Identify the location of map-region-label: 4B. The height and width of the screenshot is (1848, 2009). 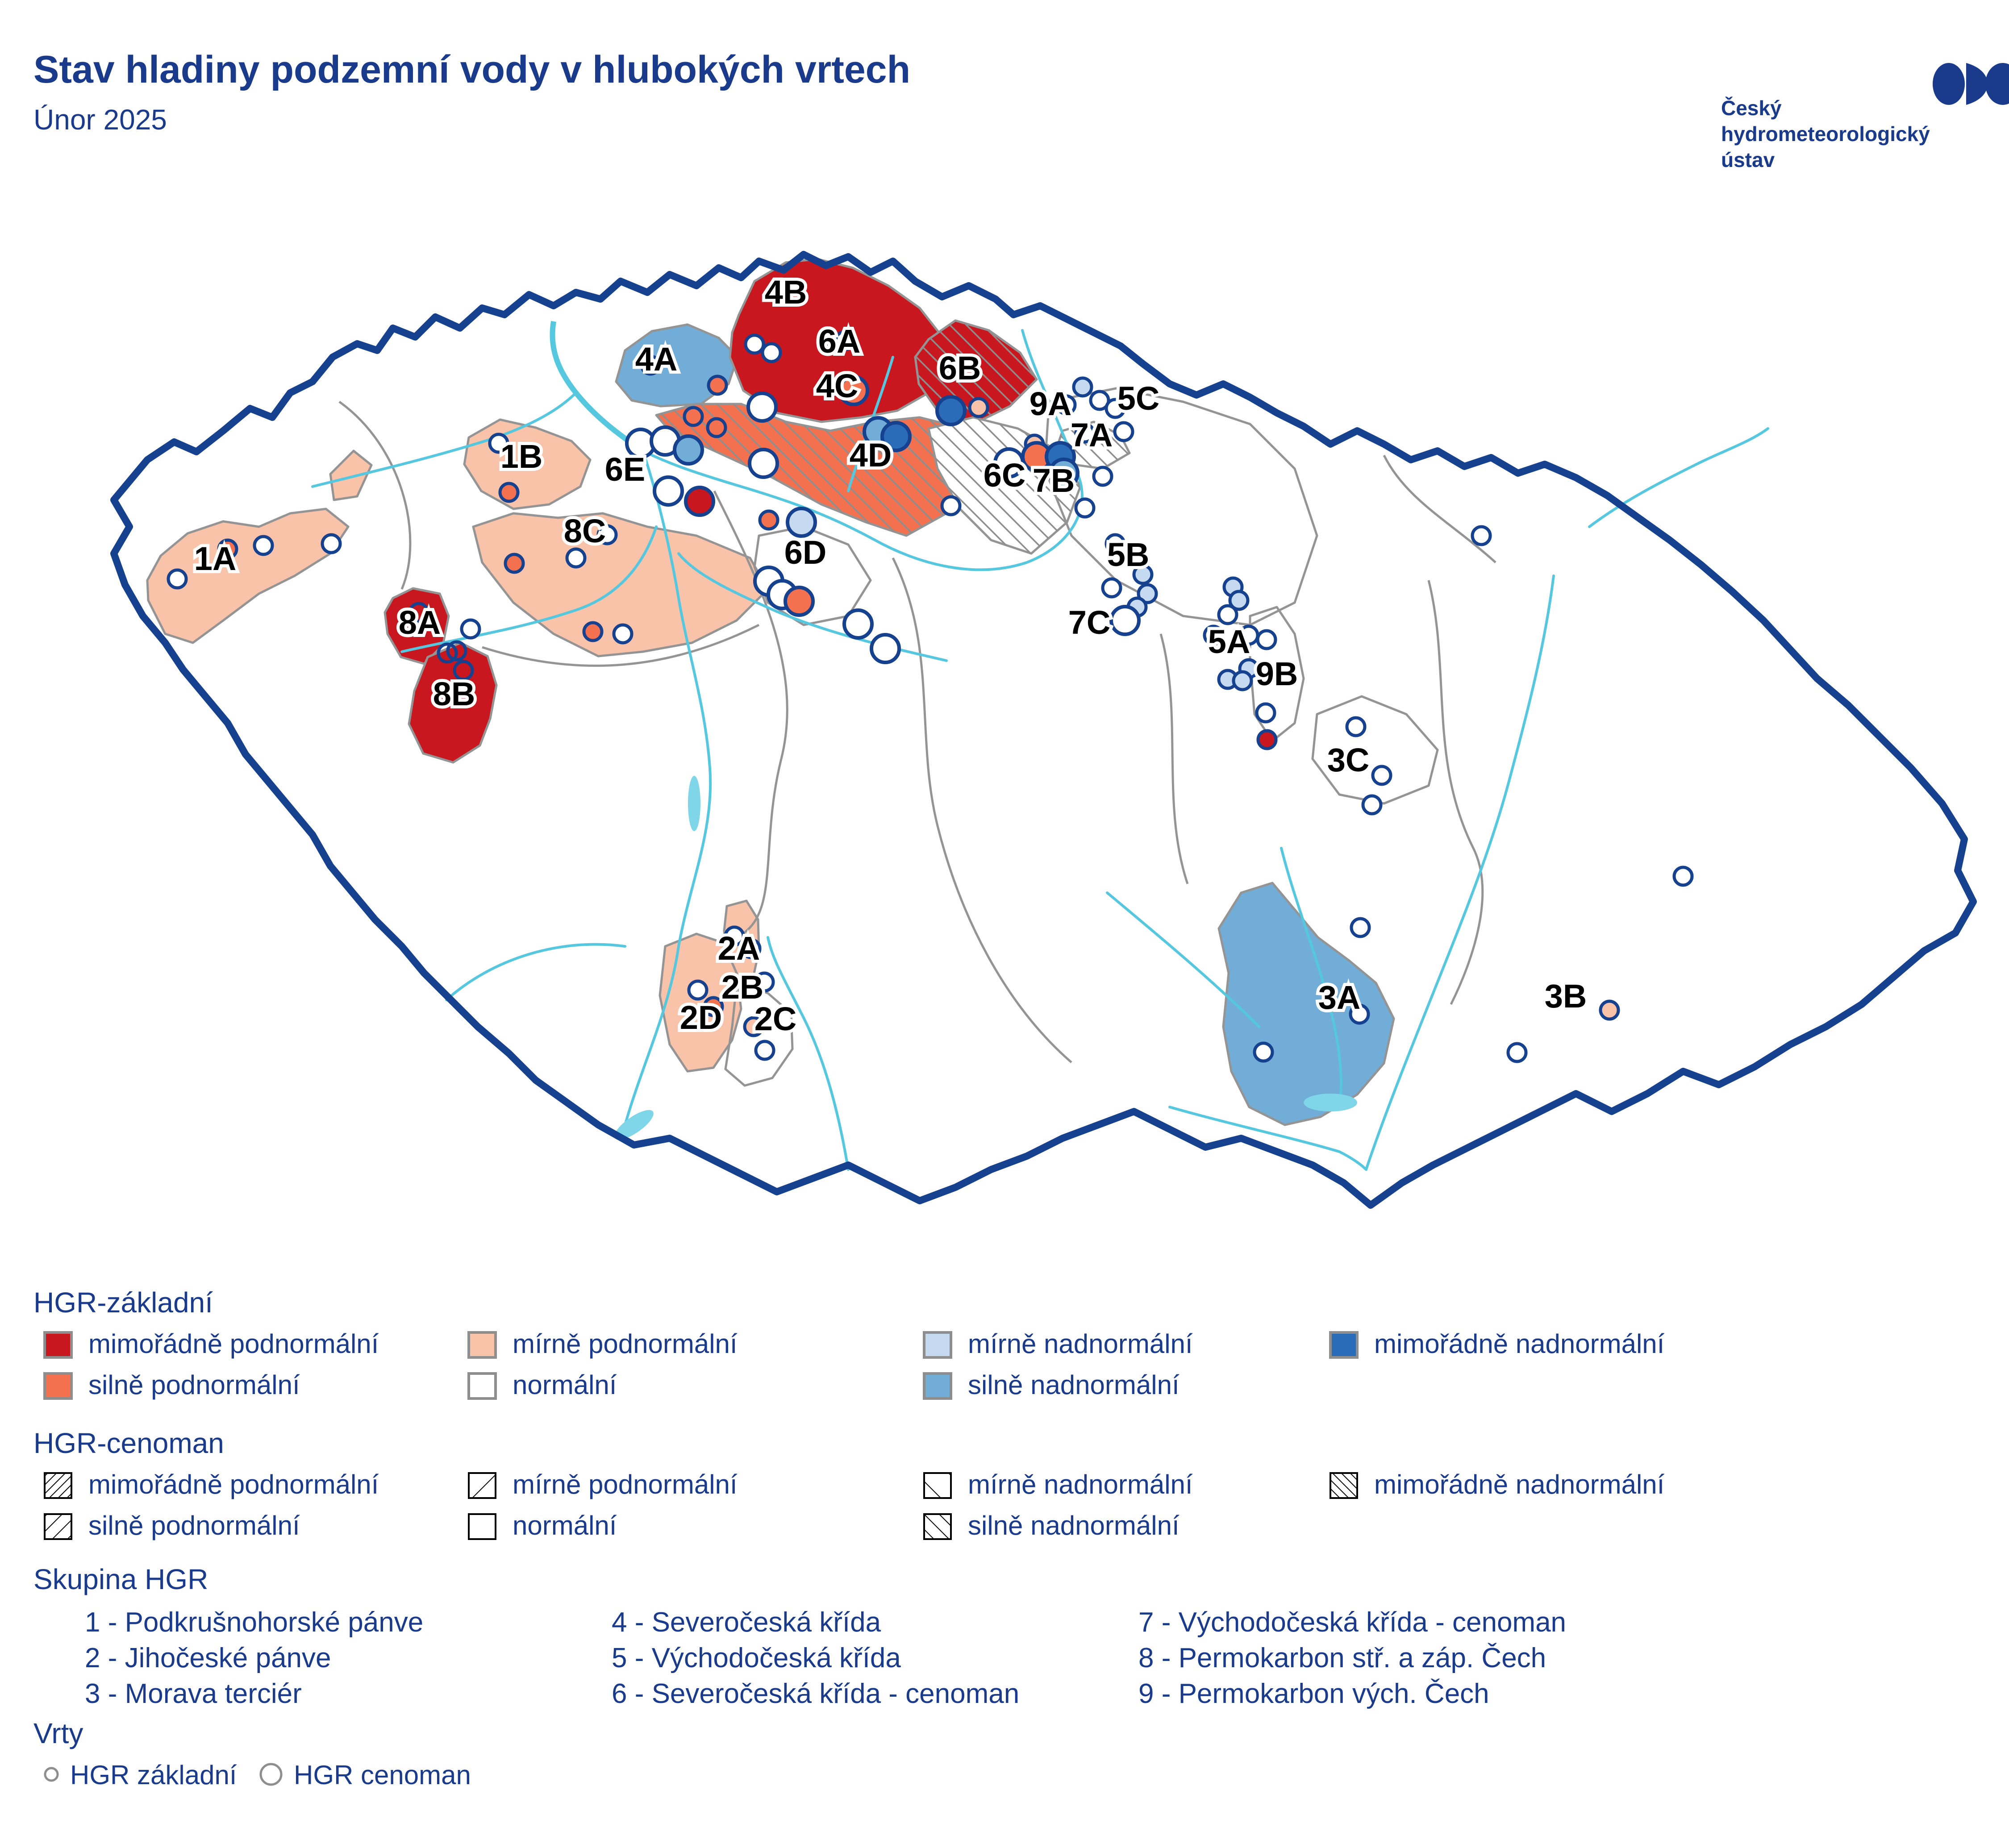
(786, 292).